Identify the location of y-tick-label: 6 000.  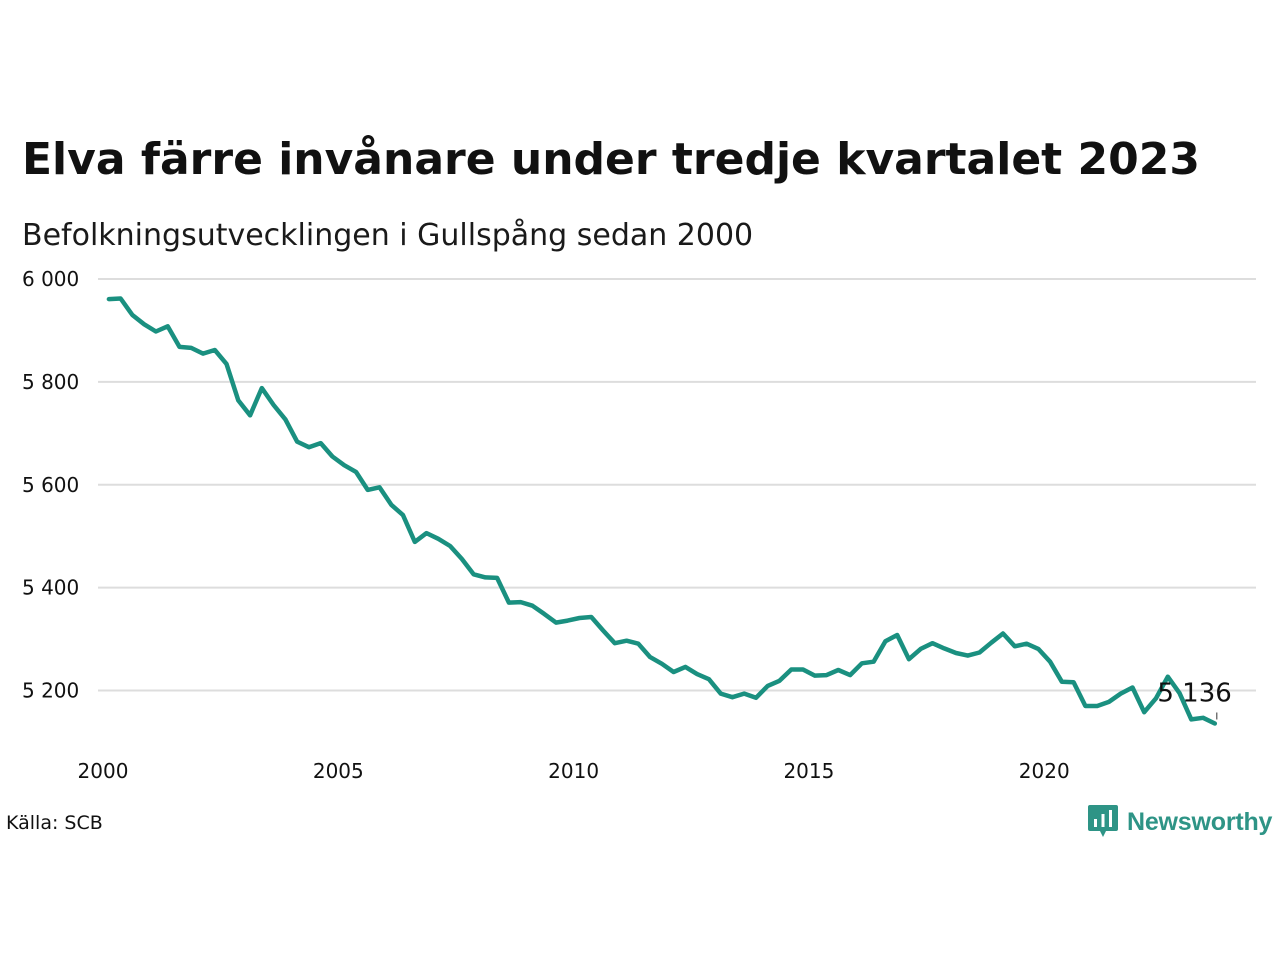
(50, 279).